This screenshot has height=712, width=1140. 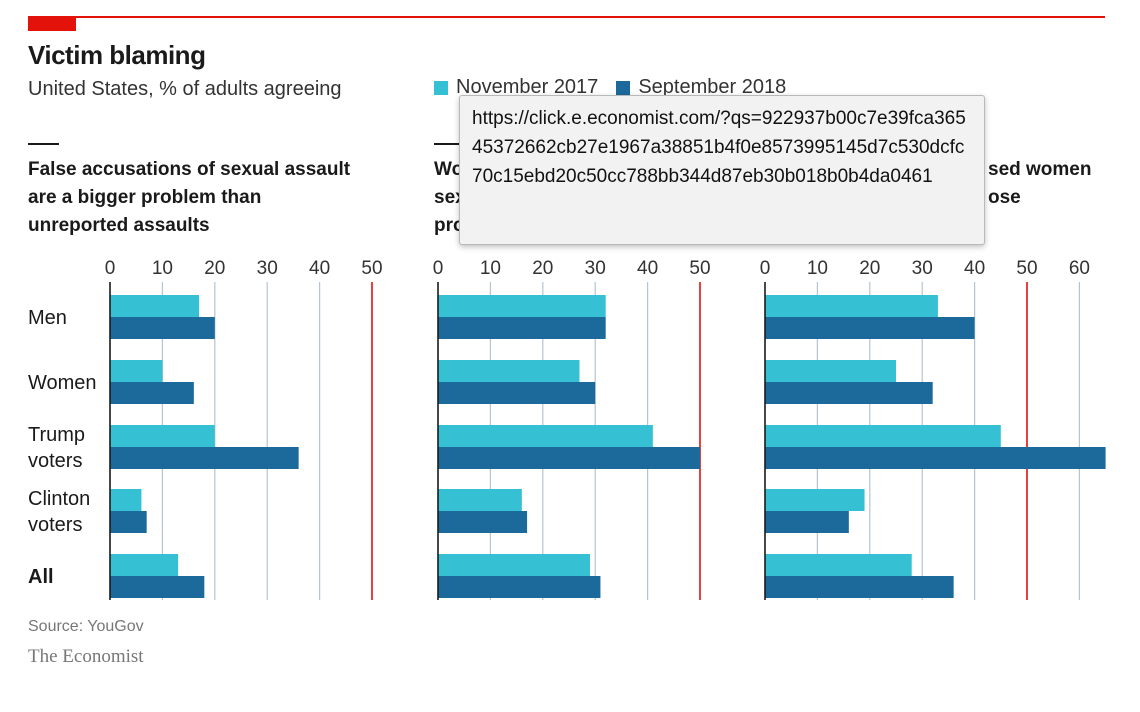 I want to click on panel-2-title-line: Wo, so click(x=449, y=169).